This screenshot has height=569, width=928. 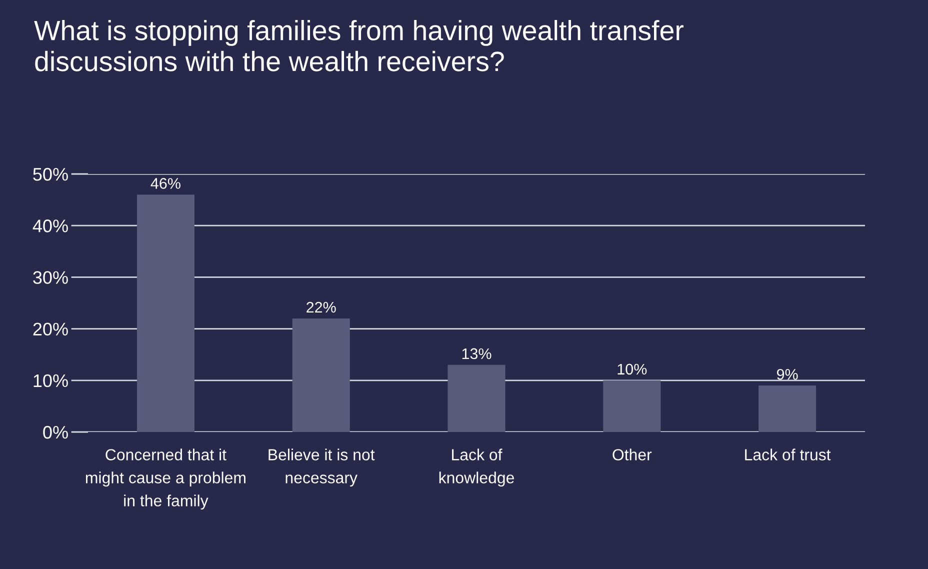 What do you see at coordinates (321, 307) in the screenshot?
I see `data-label: 22%` at bounding box center [321, 307].